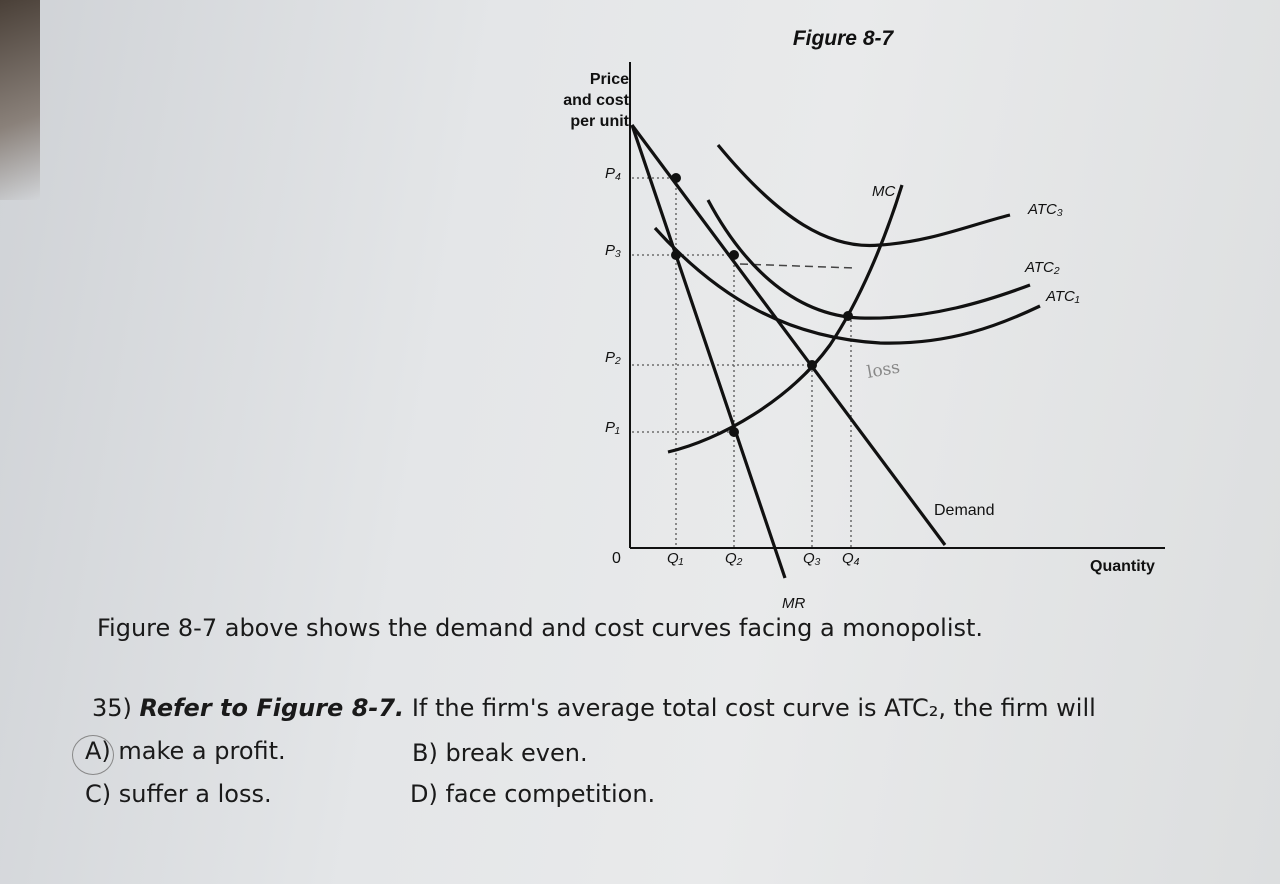 The image size is (1280, 884). I want to click on curve-label: ATC₂, so click(1042, 267).